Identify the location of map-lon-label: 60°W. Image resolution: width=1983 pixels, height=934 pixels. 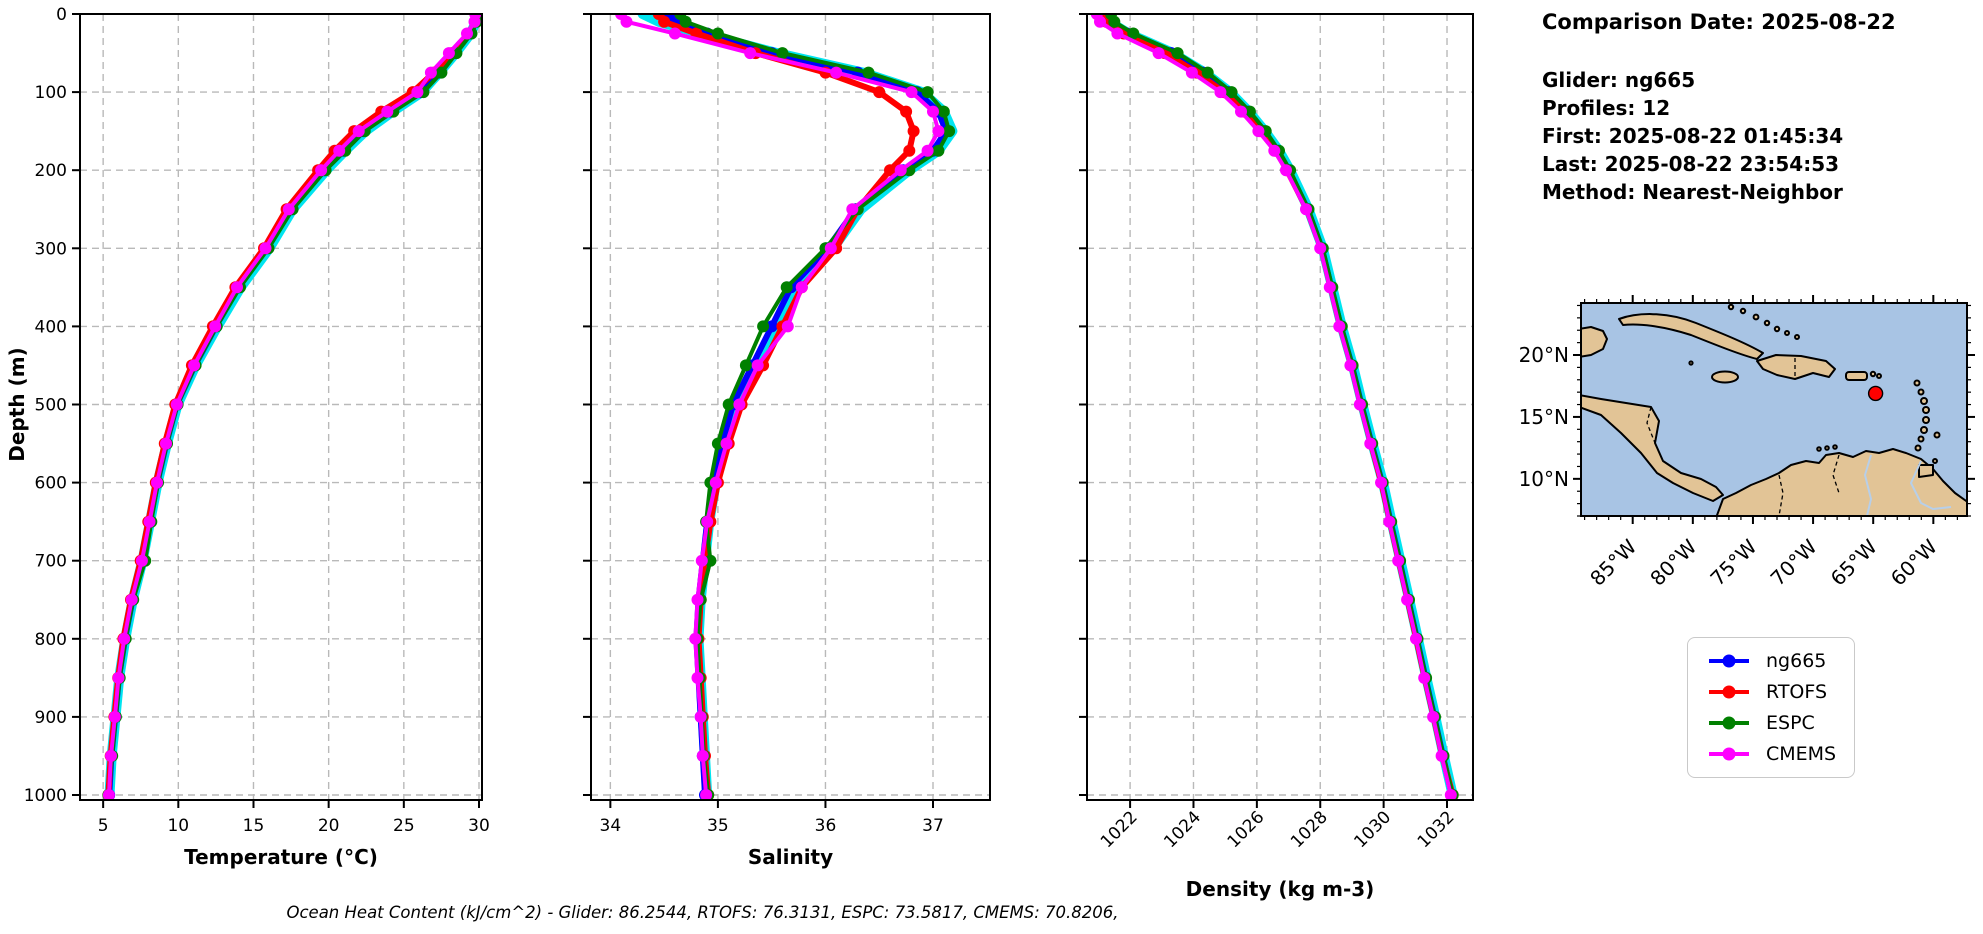
(1914, 562).